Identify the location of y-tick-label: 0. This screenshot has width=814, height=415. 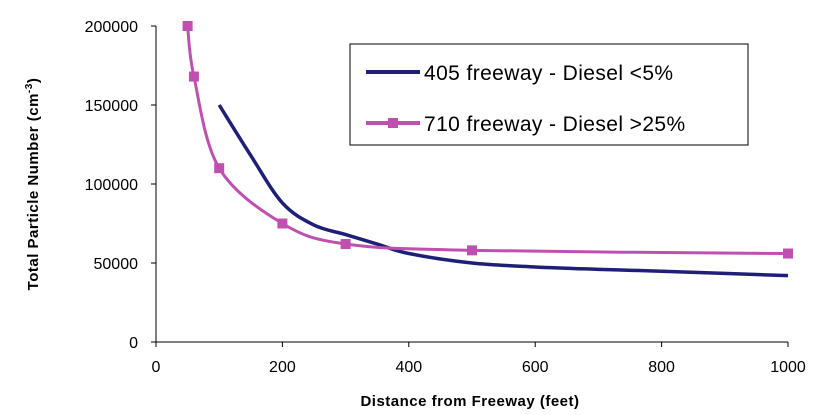
(133, 343).